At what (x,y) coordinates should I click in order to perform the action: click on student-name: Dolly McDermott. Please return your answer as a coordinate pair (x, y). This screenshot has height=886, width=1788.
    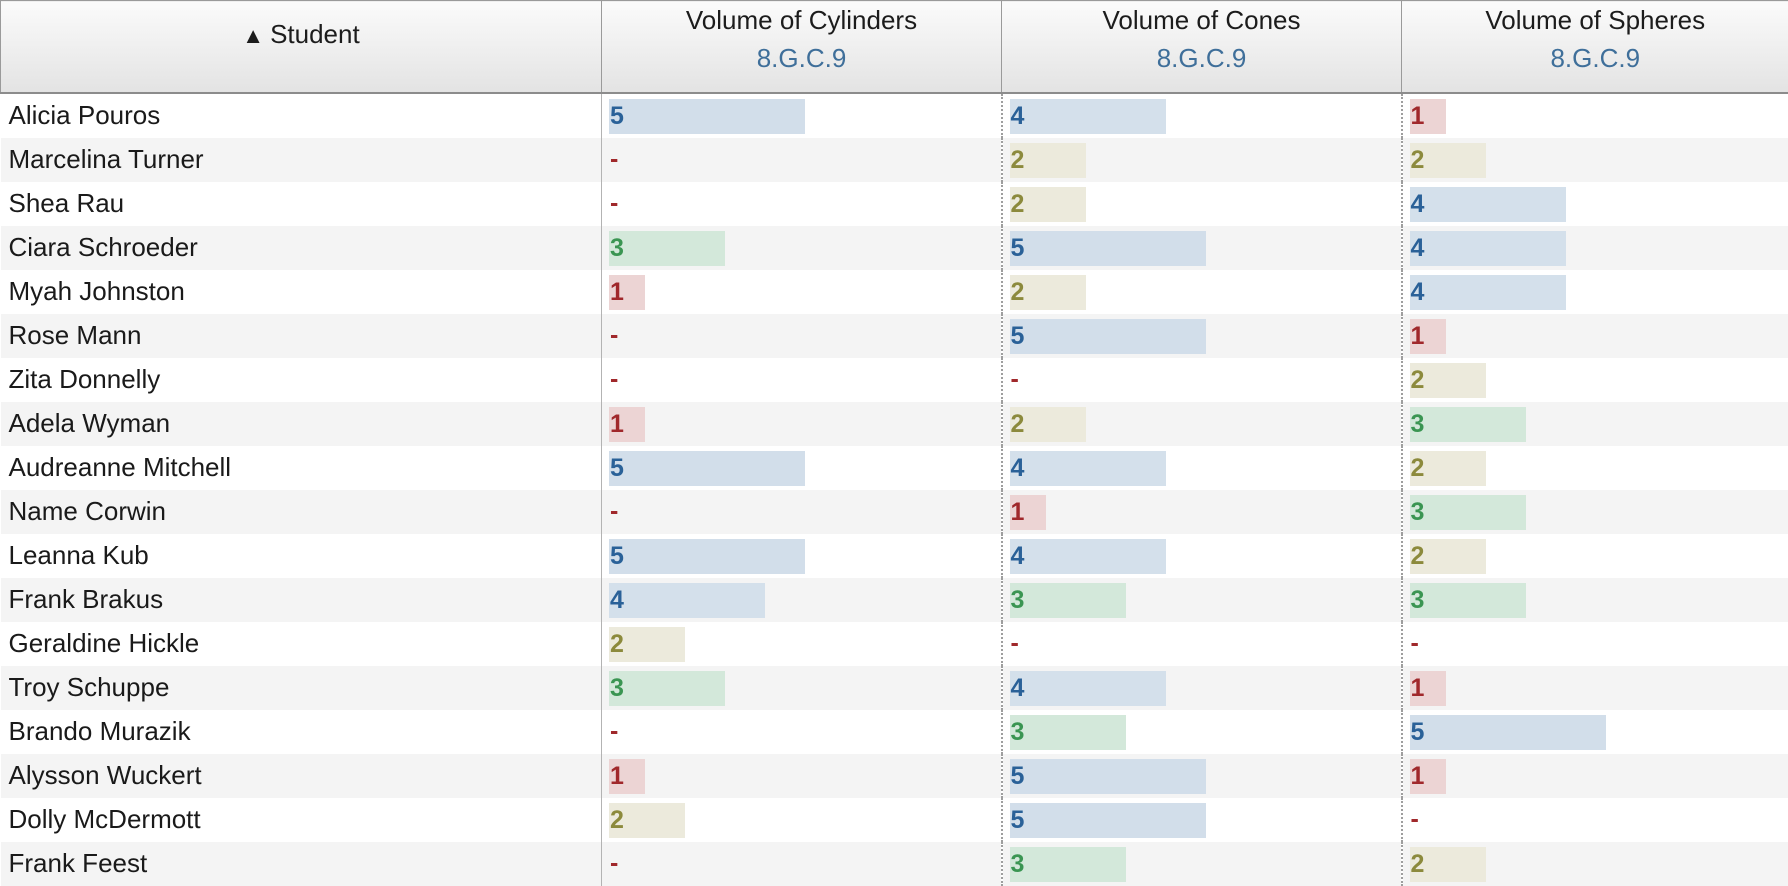
    Looking at the image, I should click on (301, 820).